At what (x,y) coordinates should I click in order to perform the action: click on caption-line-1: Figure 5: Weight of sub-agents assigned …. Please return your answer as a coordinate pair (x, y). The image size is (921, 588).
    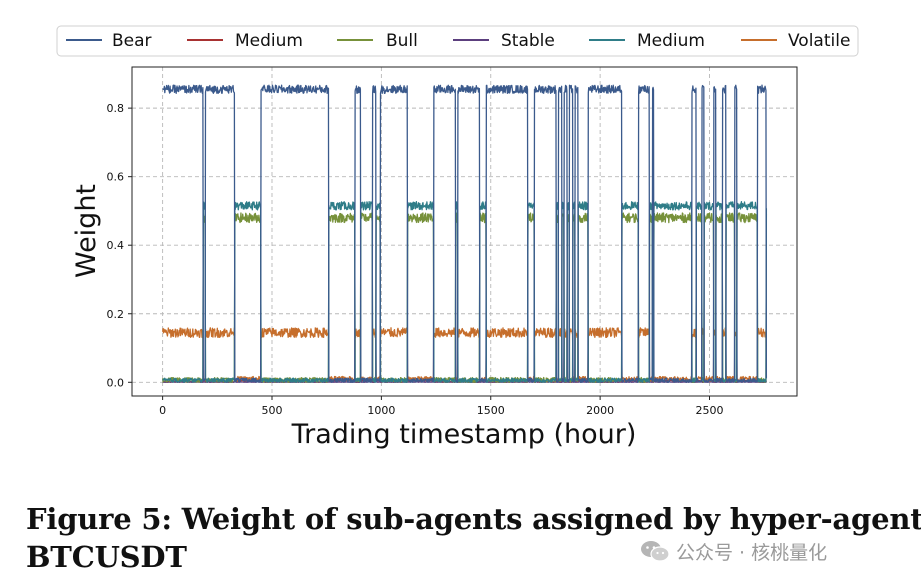
    Looking at the image, I should click on (473, 519).